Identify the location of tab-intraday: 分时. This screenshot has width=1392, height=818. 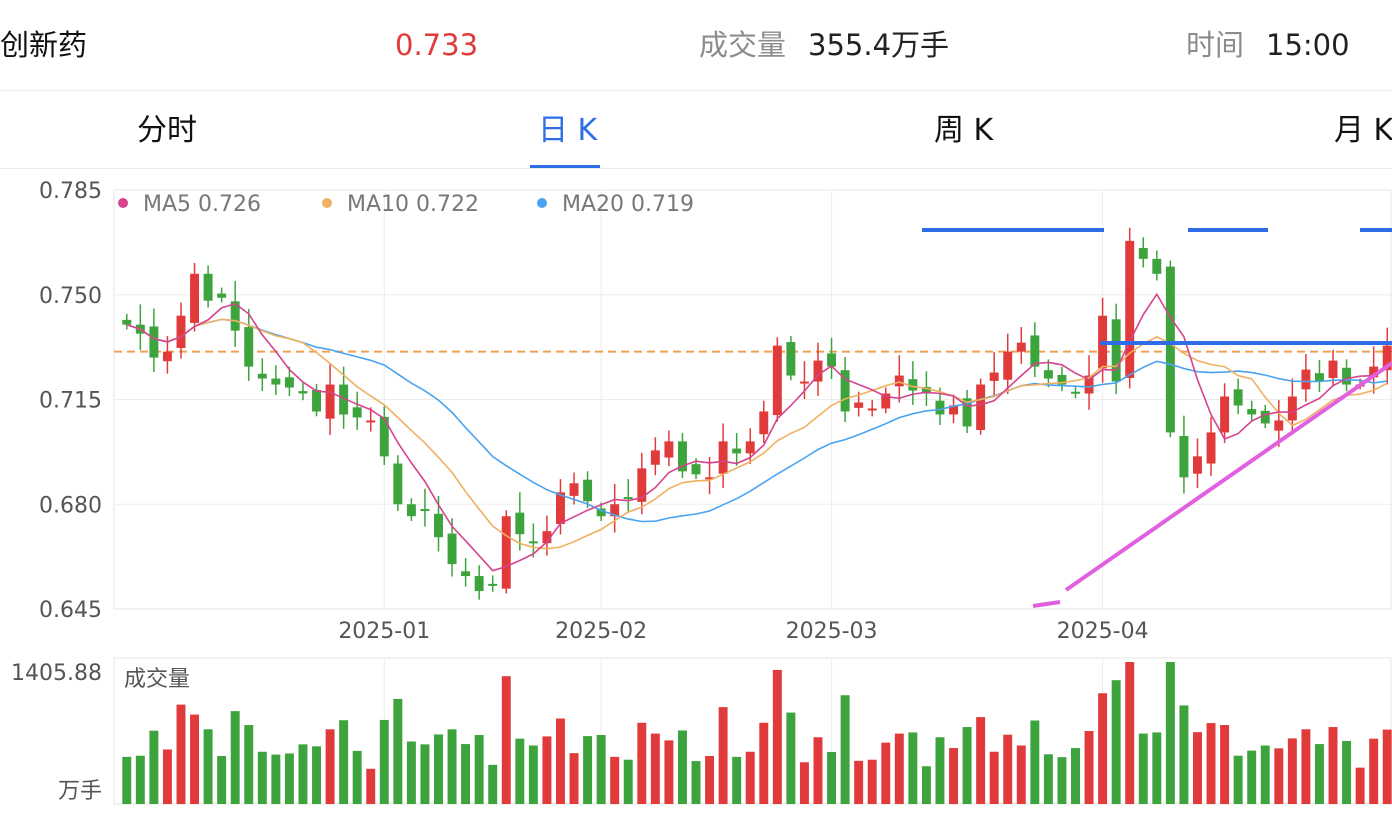
(167, 130).